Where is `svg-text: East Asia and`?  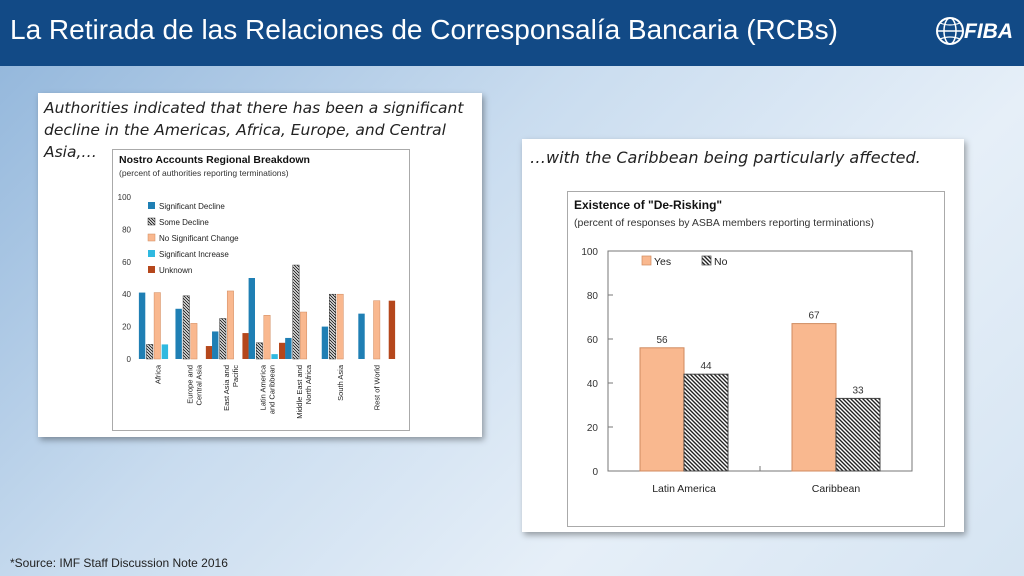 svg-text: East Asia and is located at coordinates (226, 388).